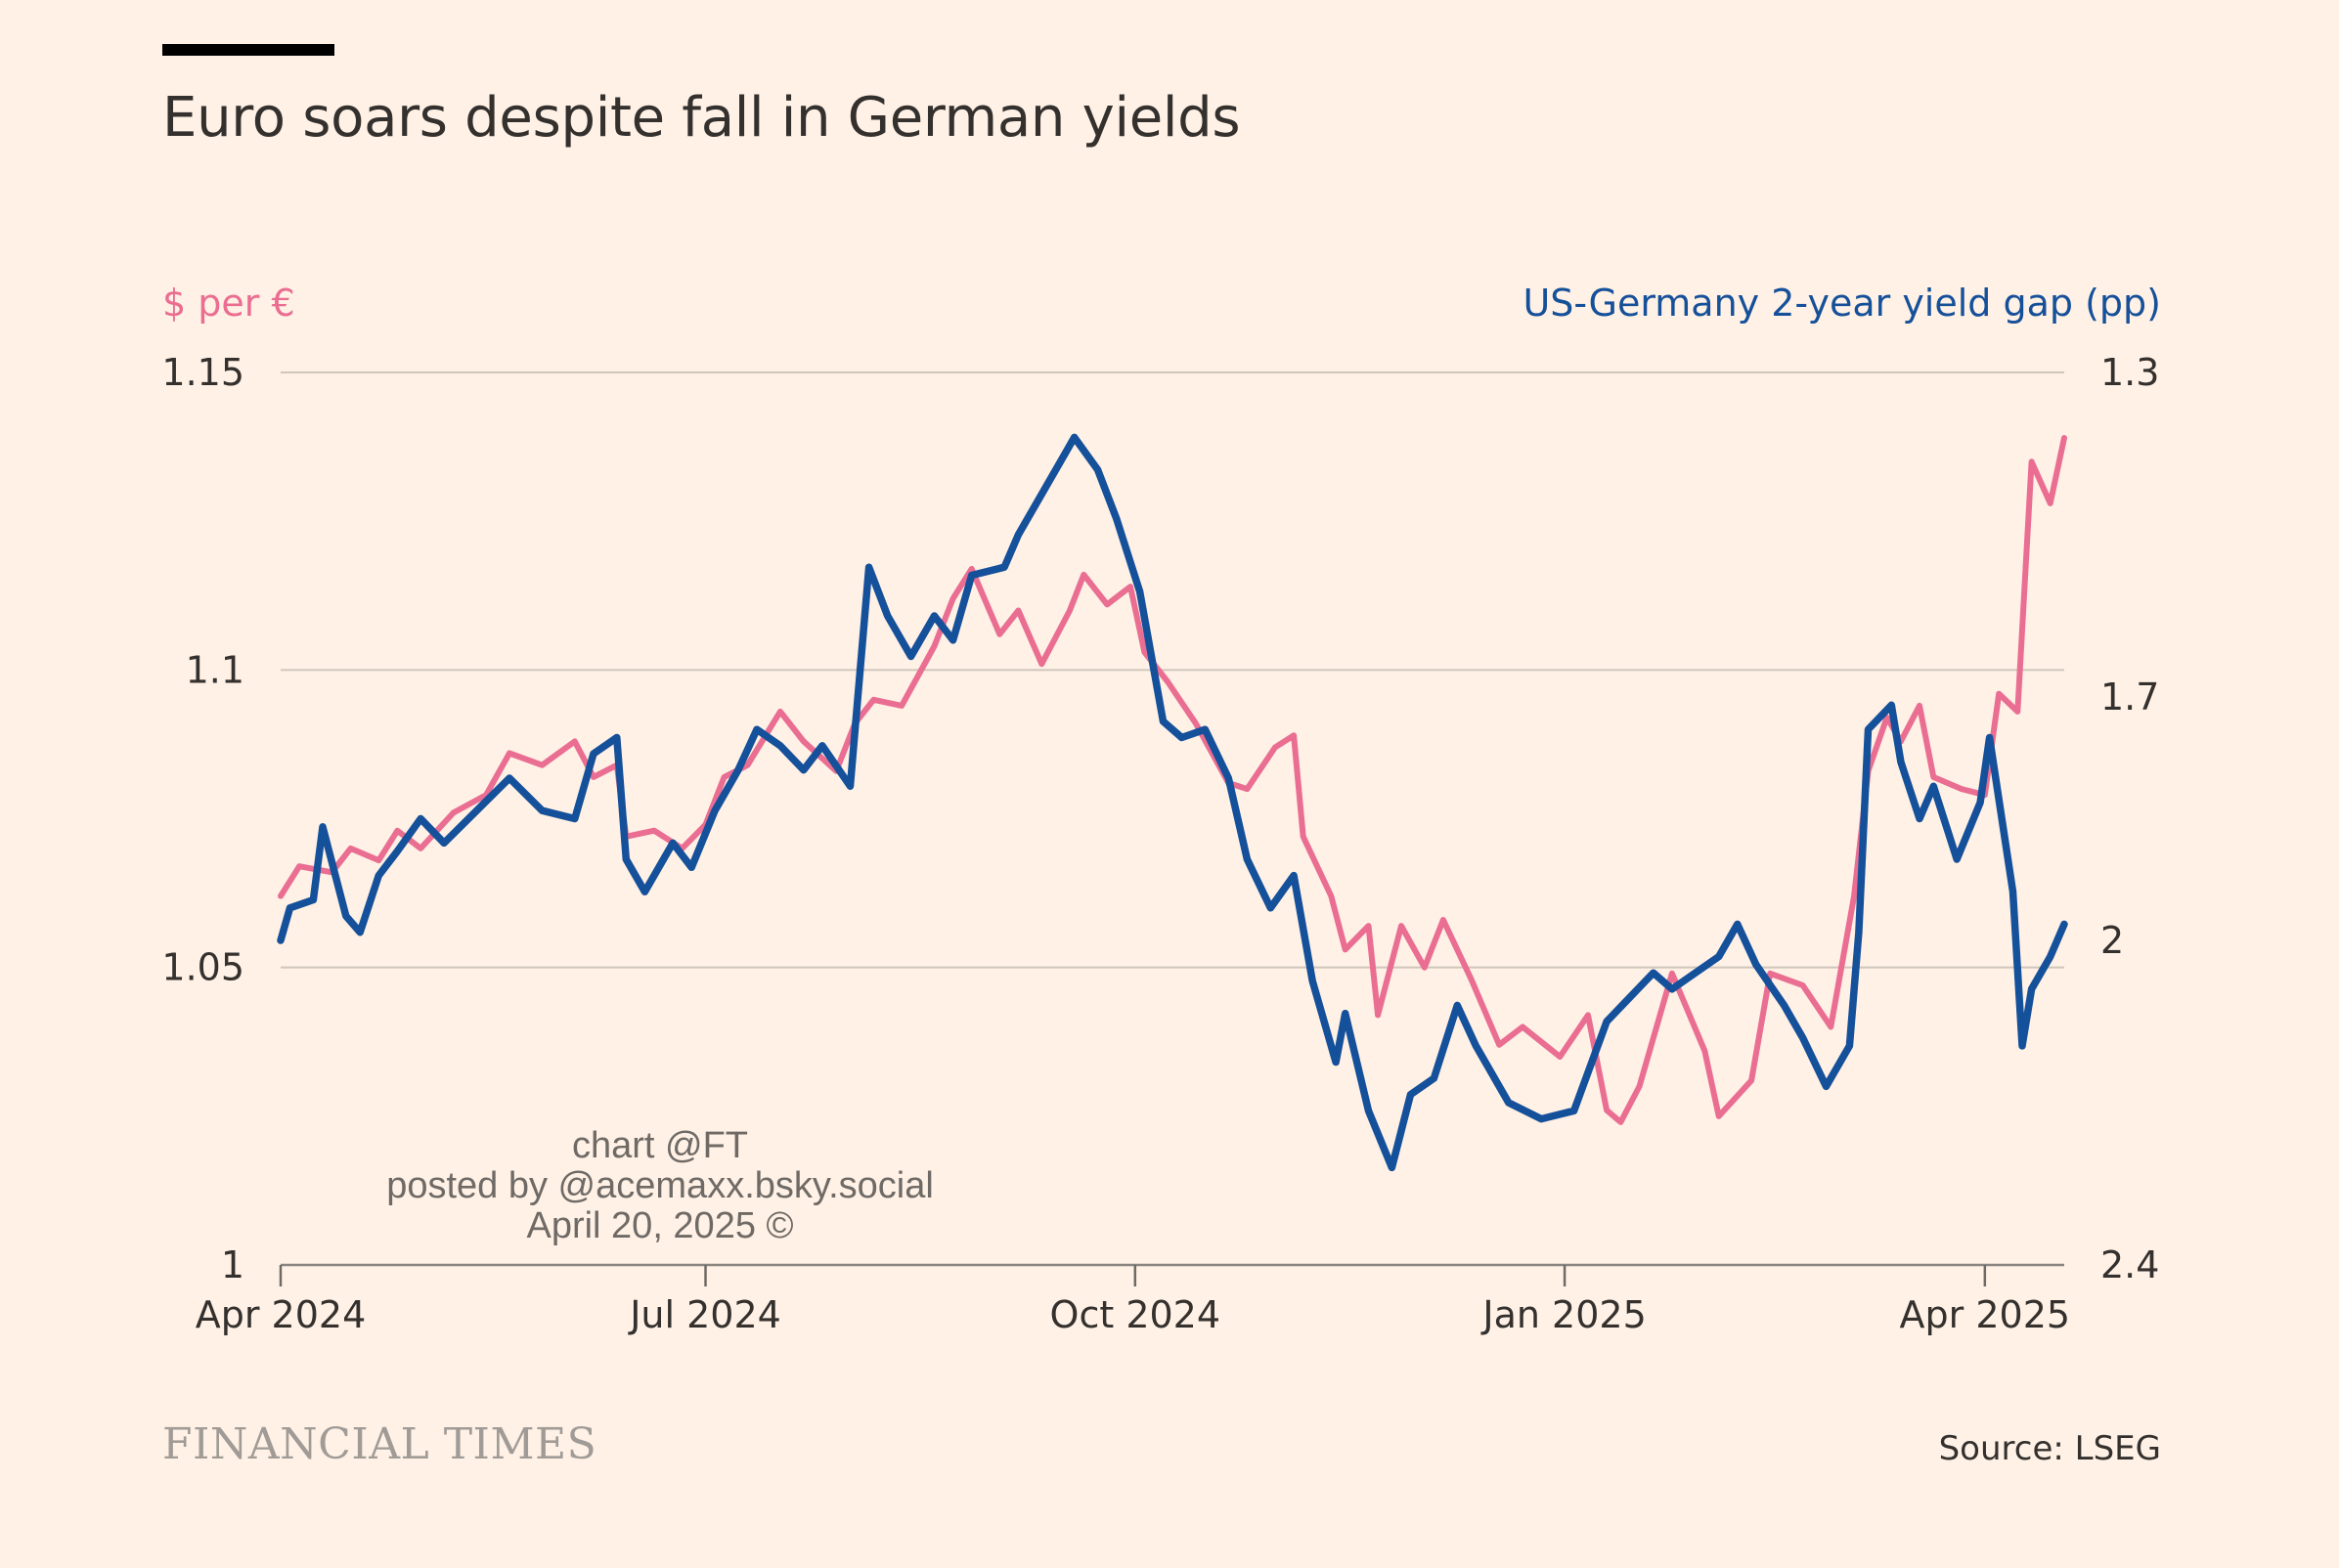 The width and height of the screenshot is (2339, 1568). What do you see at coordinates (379, 1444) in the screenshot?
I see `ft-logo: FINANCIAL TIMES` at bounding box center [379, 1444].